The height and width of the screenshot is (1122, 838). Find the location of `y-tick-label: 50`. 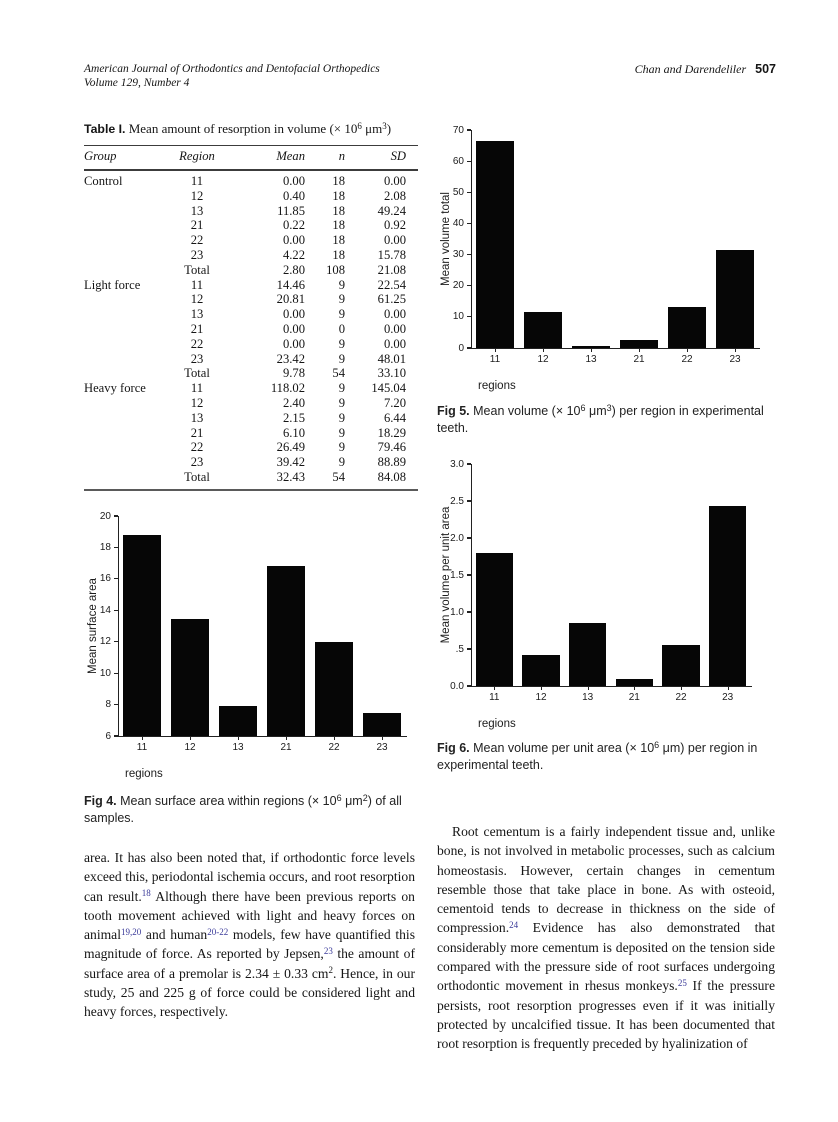

y-tick-label: 50 is located at coordinates (458, 192).